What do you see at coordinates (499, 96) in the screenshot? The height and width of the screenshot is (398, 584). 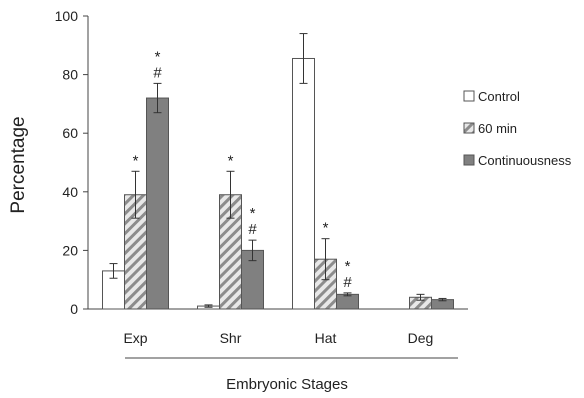 I see `legend-label: Control` at bounding box center [499, 96].